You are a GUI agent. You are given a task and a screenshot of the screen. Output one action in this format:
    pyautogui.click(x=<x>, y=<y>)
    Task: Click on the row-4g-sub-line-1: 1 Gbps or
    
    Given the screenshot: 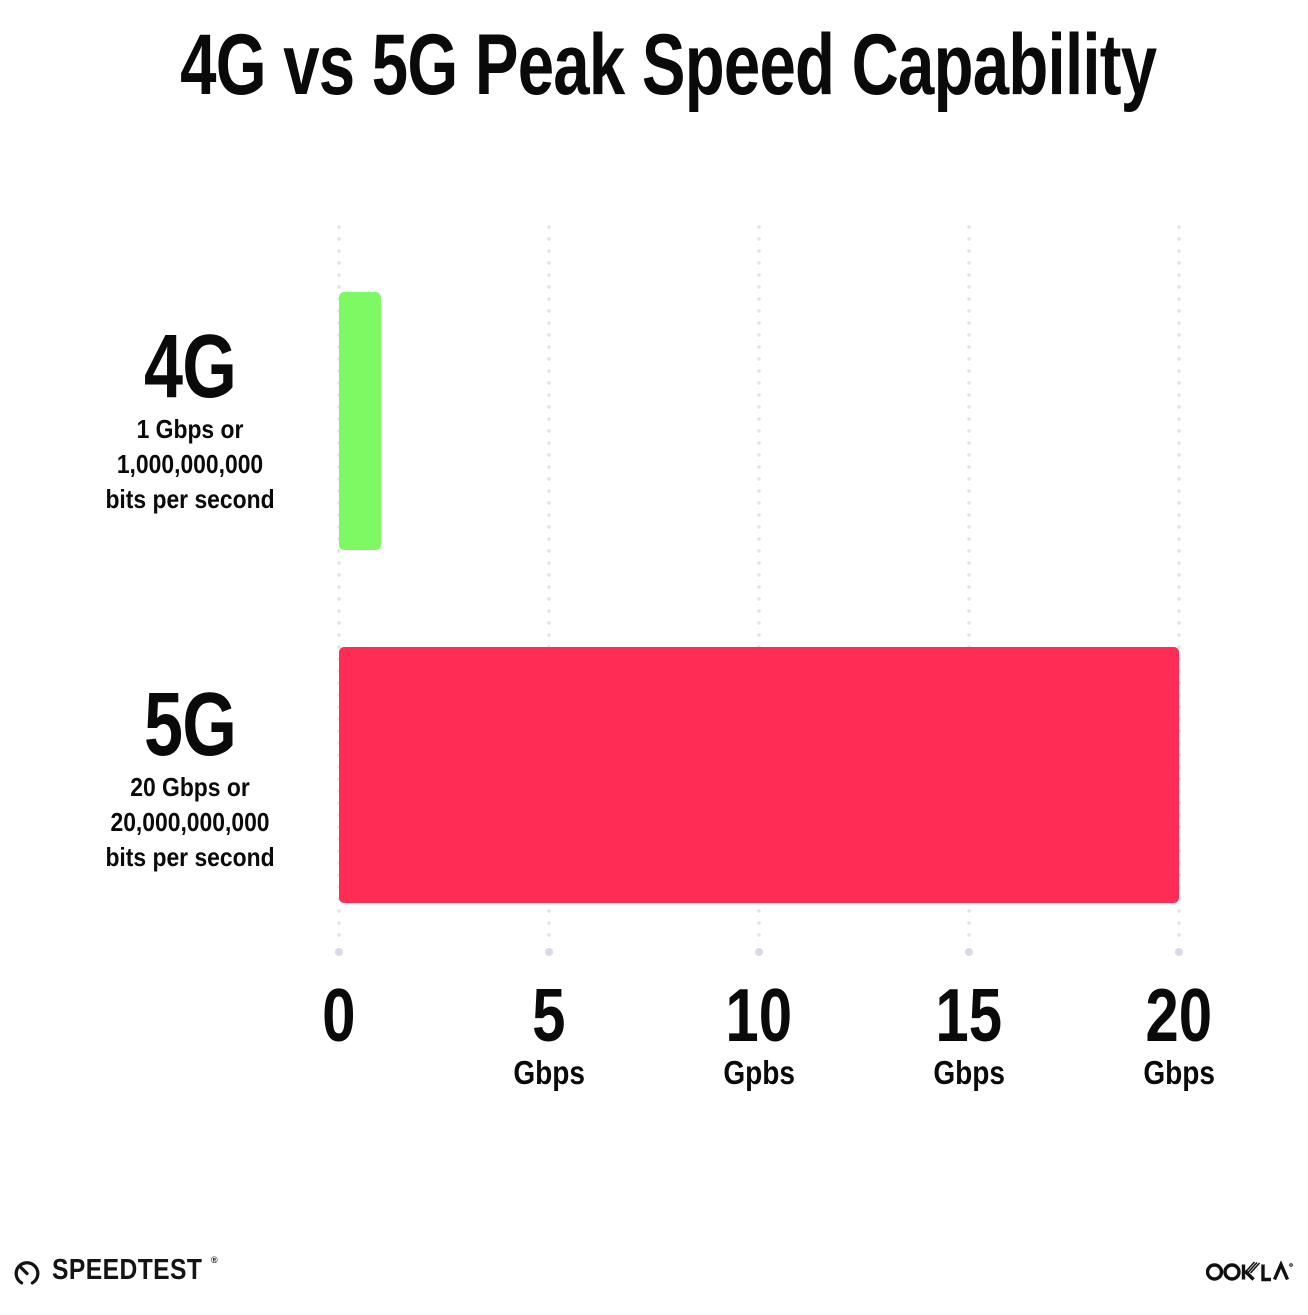 What is the action you would take?
    pyautogui.click(x=190, y=429)
    